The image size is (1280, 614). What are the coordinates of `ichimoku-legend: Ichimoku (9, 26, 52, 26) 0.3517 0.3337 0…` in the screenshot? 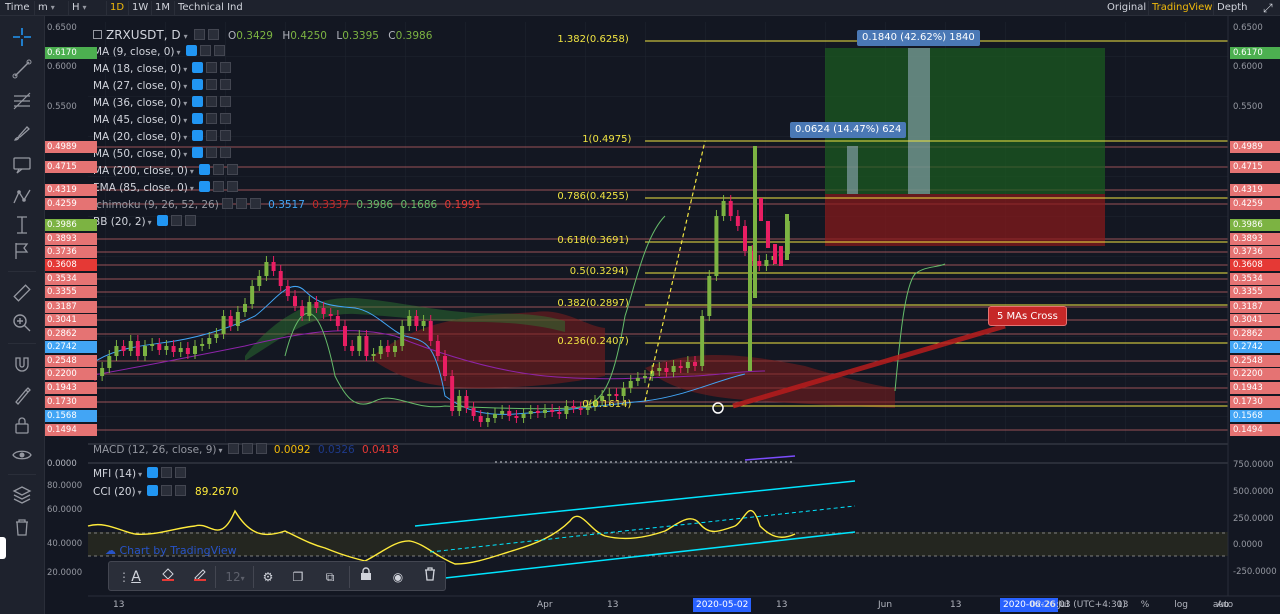 It's located at (287, 205).